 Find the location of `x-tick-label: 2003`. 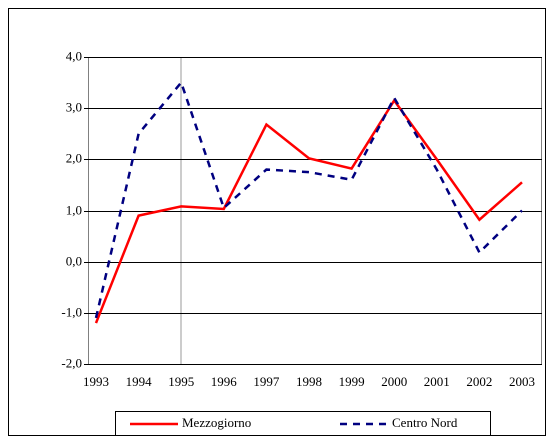

x-tick-label: 2003 is located at coordinates (522, 381).